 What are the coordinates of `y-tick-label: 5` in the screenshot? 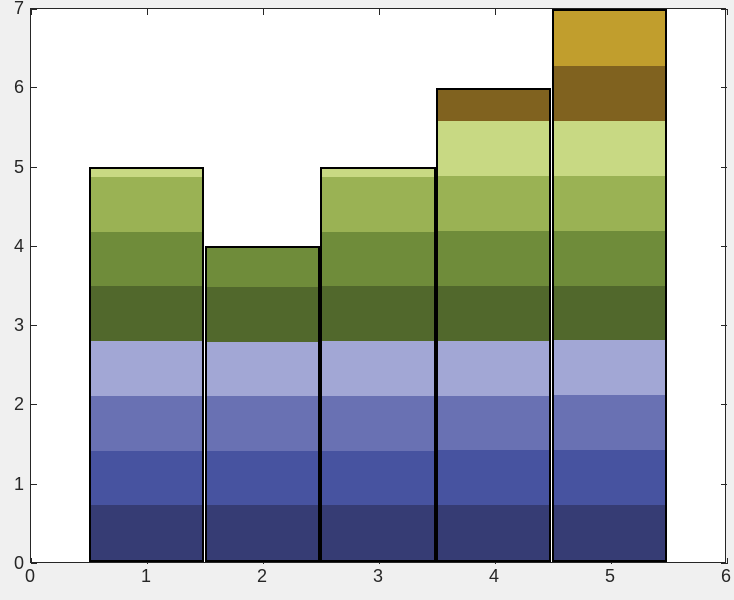 It's located at (18, 166).